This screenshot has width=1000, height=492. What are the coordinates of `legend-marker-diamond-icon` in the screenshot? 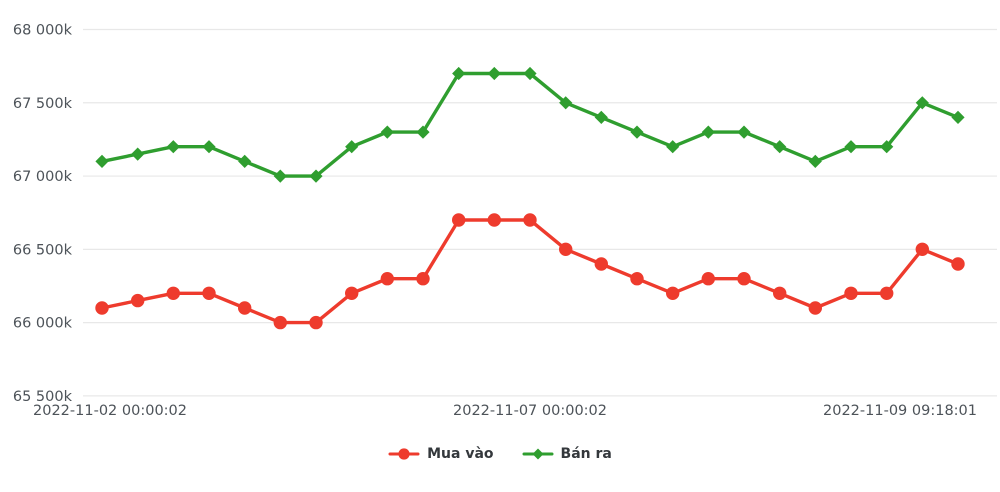 It's located at (538, 454).